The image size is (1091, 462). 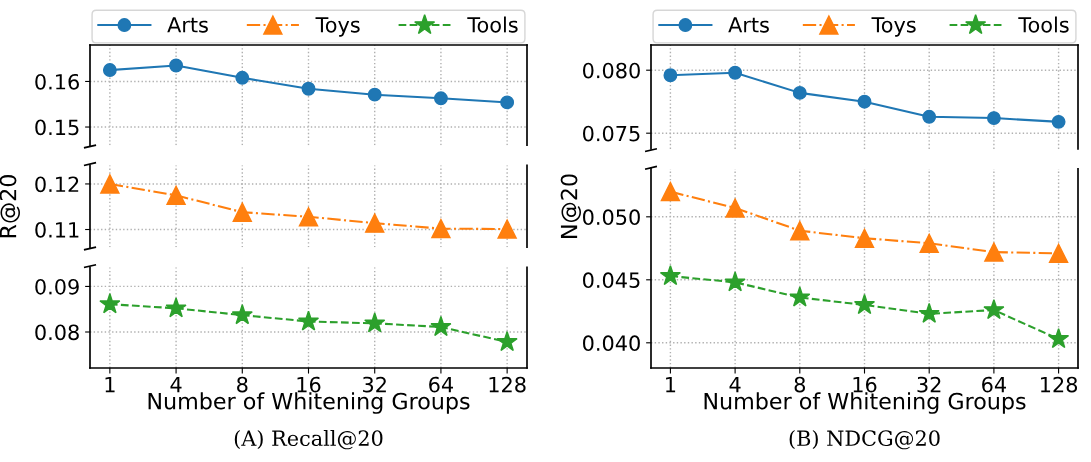 I want to click on y-tick-label: 0.050, so click(x=611, y=217).